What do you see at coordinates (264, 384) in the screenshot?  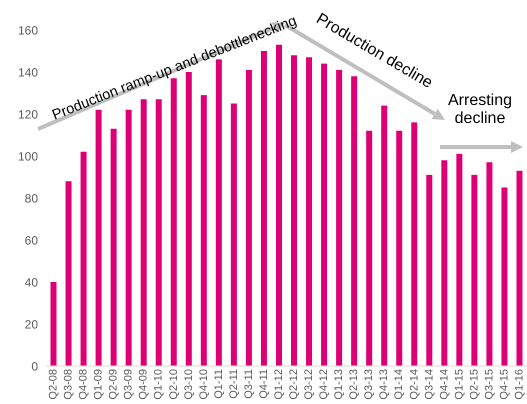 I see `x-tick-label: Q4-11` at bounding box center [264, 384].